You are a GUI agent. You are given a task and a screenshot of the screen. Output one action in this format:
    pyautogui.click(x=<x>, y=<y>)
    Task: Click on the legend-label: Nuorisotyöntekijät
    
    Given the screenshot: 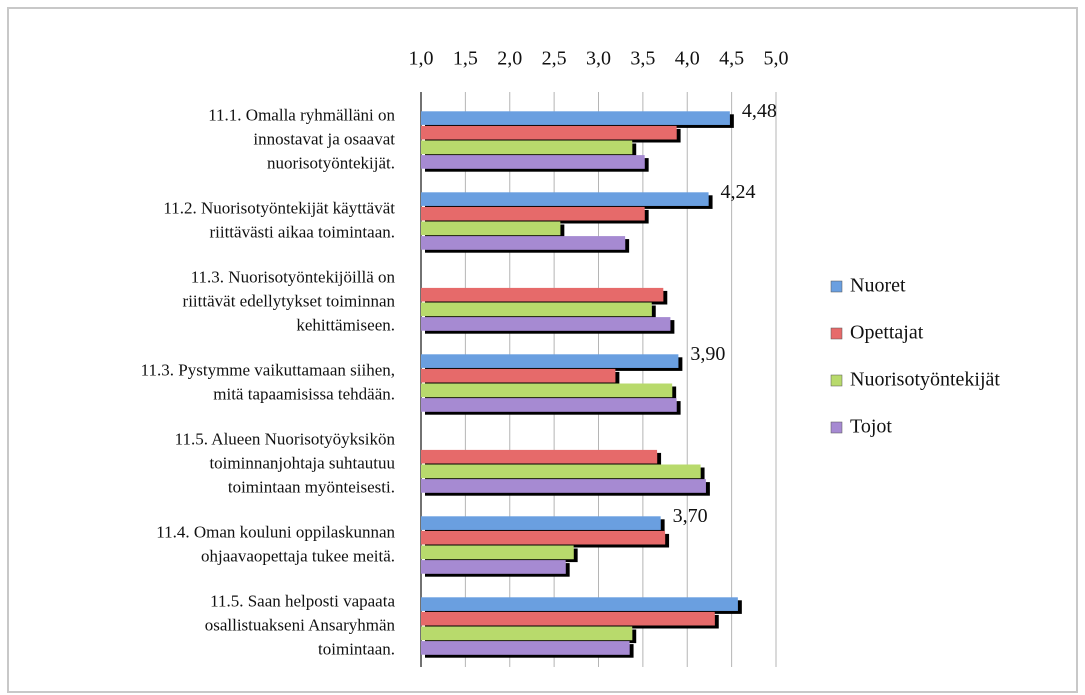 What is the action you would take?
    pyautogui.click(x=925, y=380)
    